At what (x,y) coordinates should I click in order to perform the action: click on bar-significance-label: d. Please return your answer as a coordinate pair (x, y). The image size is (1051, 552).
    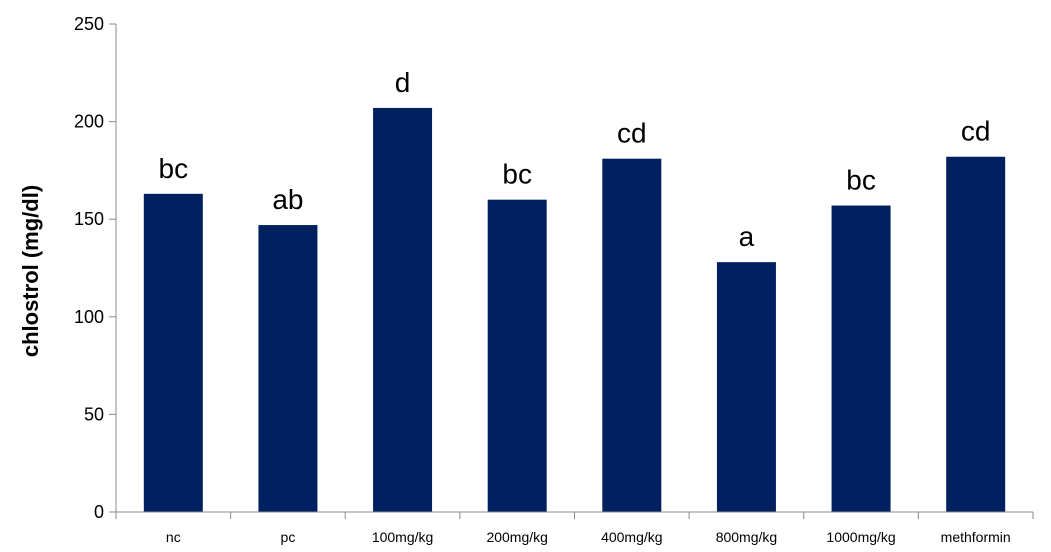
    Looking at the image, I should click on (403, 82).